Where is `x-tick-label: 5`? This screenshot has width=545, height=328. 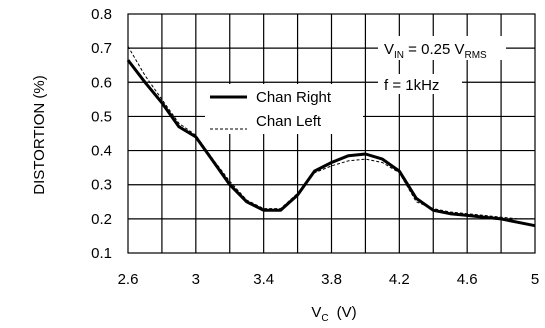 x-tick-label: 5 is located at coordinates (535, 279).